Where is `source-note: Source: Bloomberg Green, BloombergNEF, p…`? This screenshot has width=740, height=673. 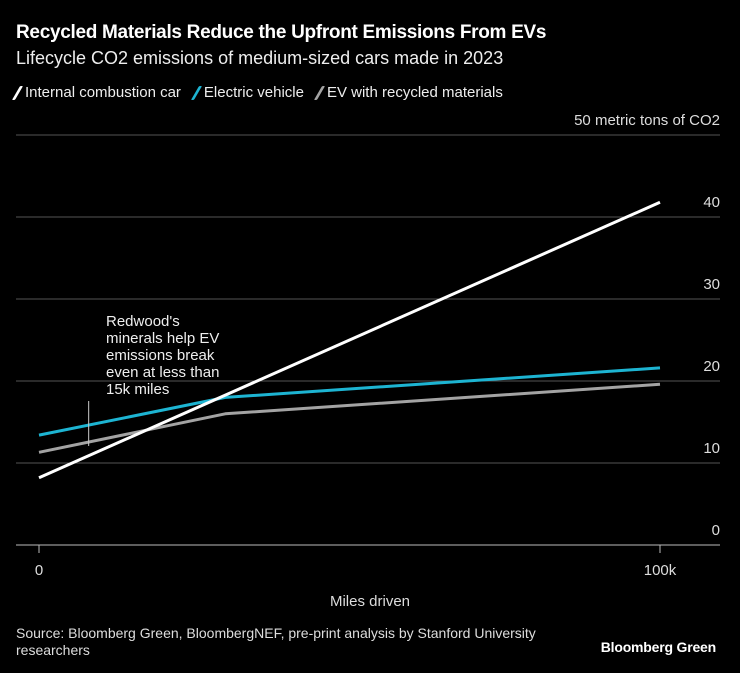 source-note: Source: Bloomberg Green, BloombergNEF, p… is located at coordinates (276, 641).